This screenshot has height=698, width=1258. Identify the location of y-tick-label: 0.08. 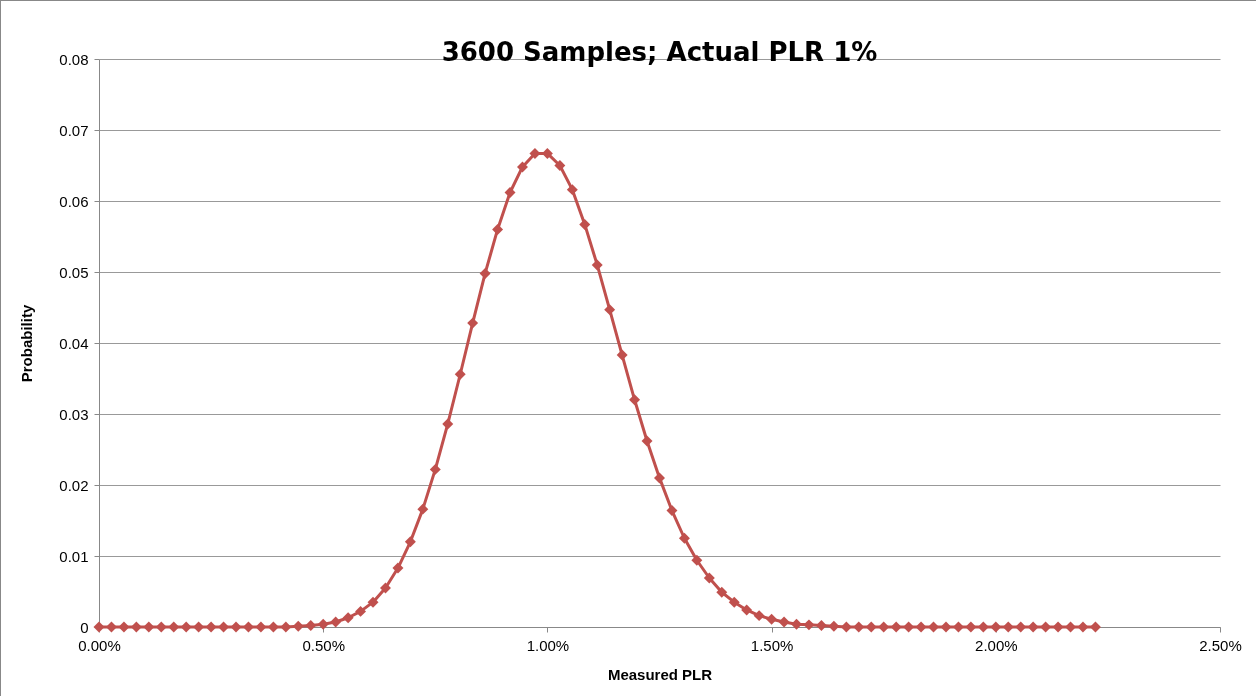
(74, 59).